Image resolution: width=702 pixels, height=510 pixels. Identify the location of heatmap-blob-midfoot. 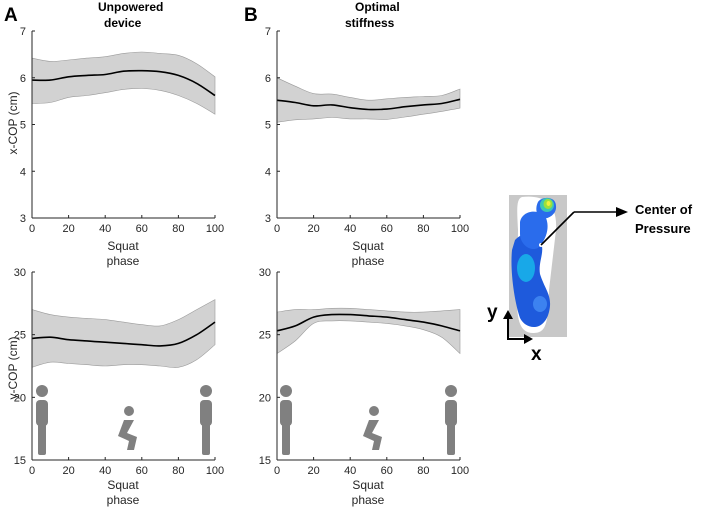
(534, 230).